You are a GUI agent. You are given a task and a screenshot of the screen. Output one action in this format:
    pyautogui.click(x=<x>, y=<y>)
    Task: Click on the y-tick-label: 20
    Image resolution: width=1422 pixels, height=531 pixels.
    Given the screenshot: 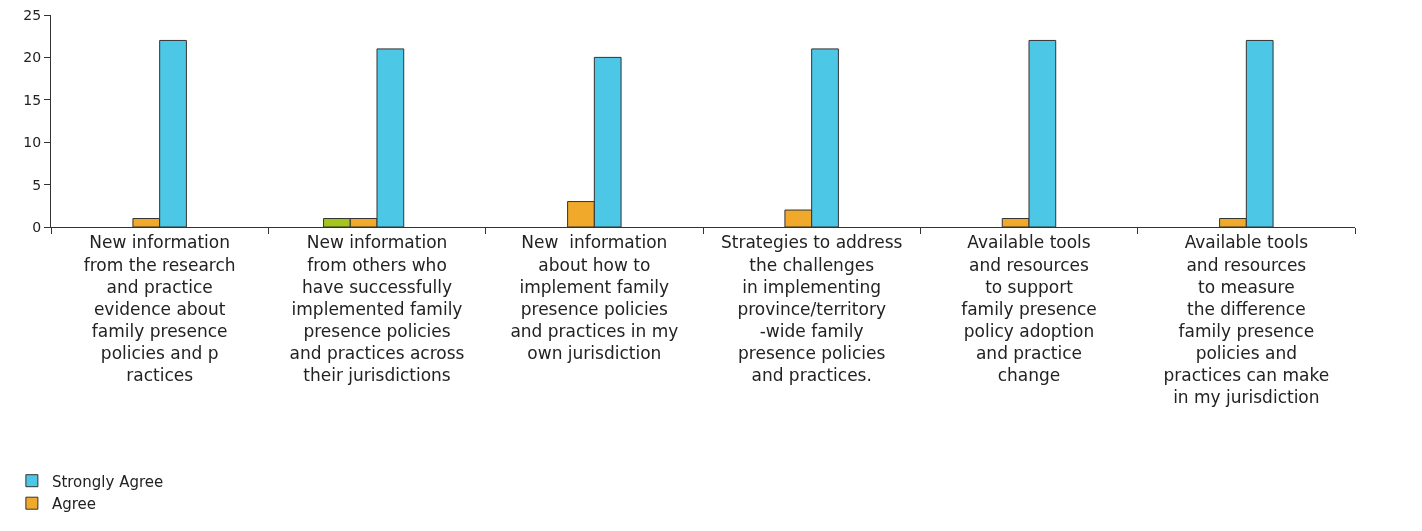 What is the action you would take?
    pyautogui.click(x=32, y=57)
    